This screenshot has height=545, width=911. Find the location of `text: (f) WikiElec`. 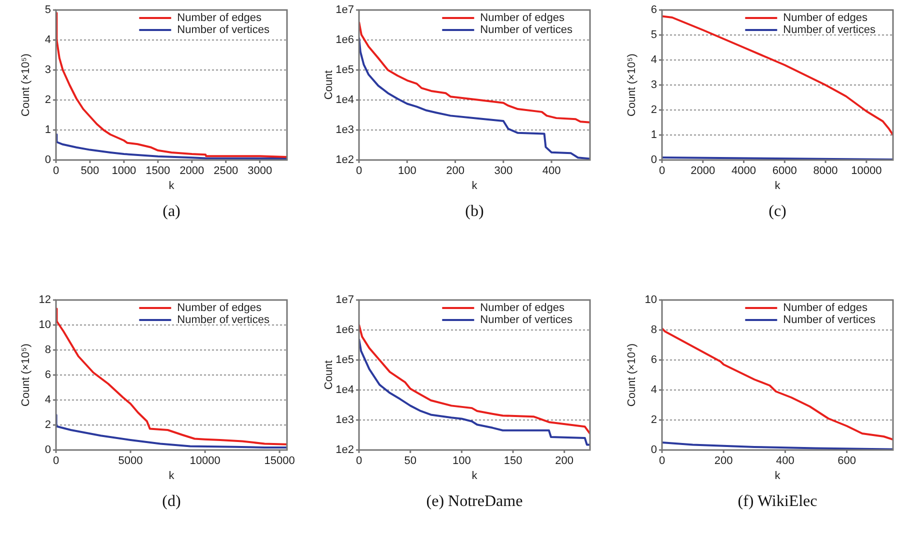

text: (f) WikiElec is located at coordinates (777, 502).